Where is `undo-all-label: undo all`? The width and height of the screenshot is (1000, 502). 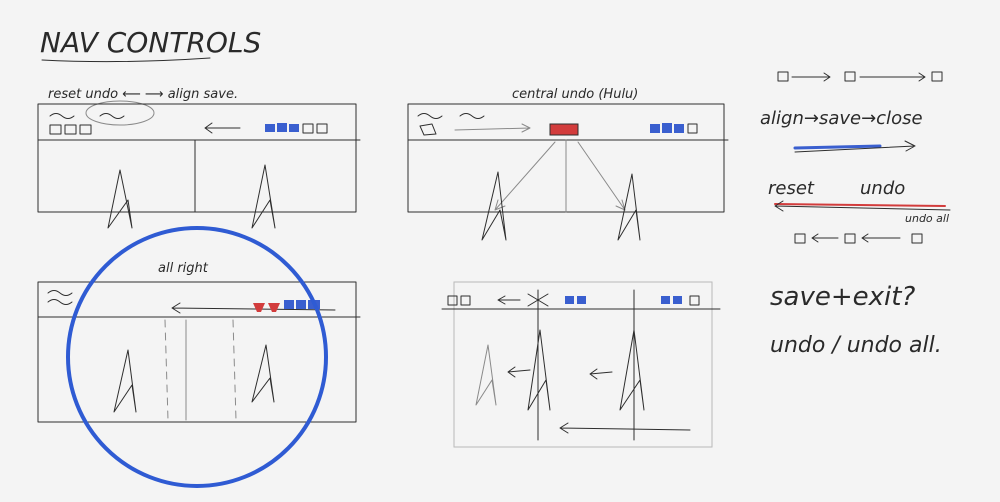 undo-all-label: undo all is located at coordinates (927, 218).